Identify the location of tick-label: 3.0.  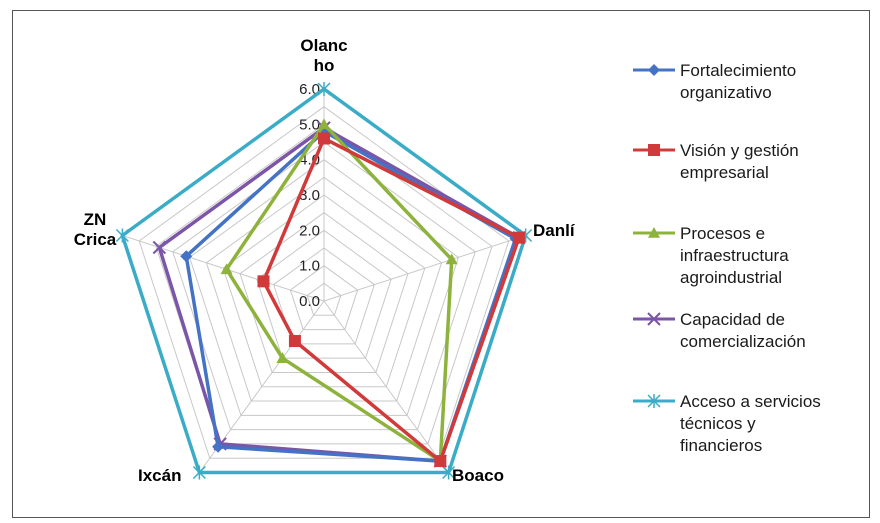
(309, 195).